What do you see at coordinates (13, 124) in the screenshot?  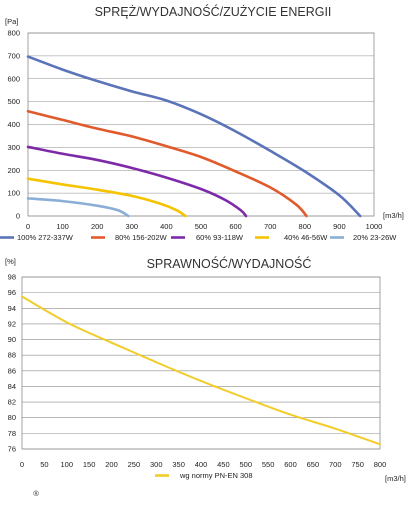 I see `chart1-y-tick-label: 400` at bounding box center [13, 124].